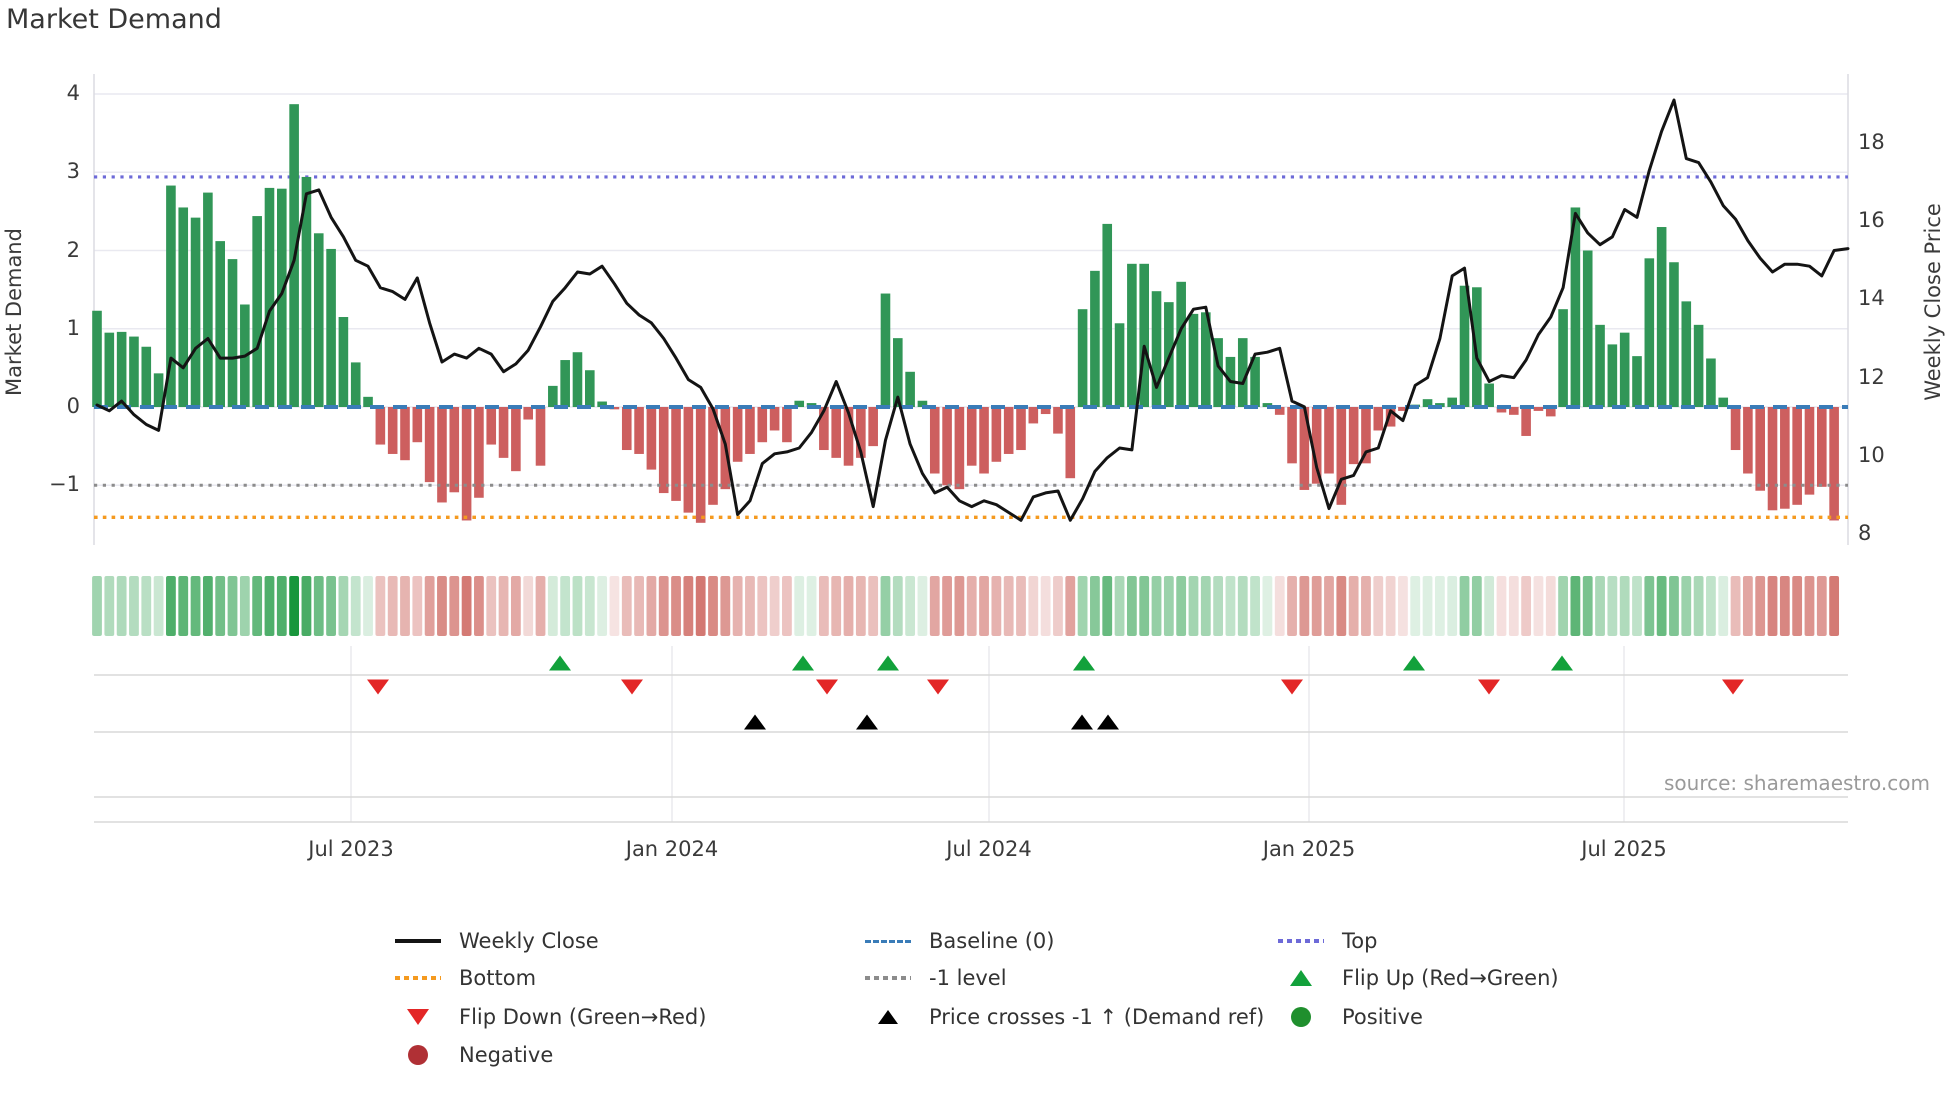  What do you see at coordinates (1871, 454) in the screenshot?
I see `y-tick-label-right: 10` at bounding box center [1871, 454].